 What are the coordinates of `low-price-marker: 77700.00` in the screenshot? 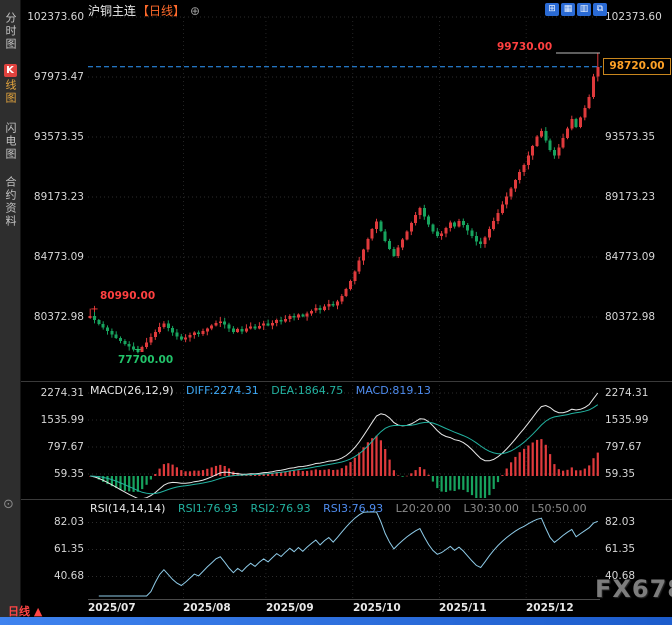 It's located at (146, 360).